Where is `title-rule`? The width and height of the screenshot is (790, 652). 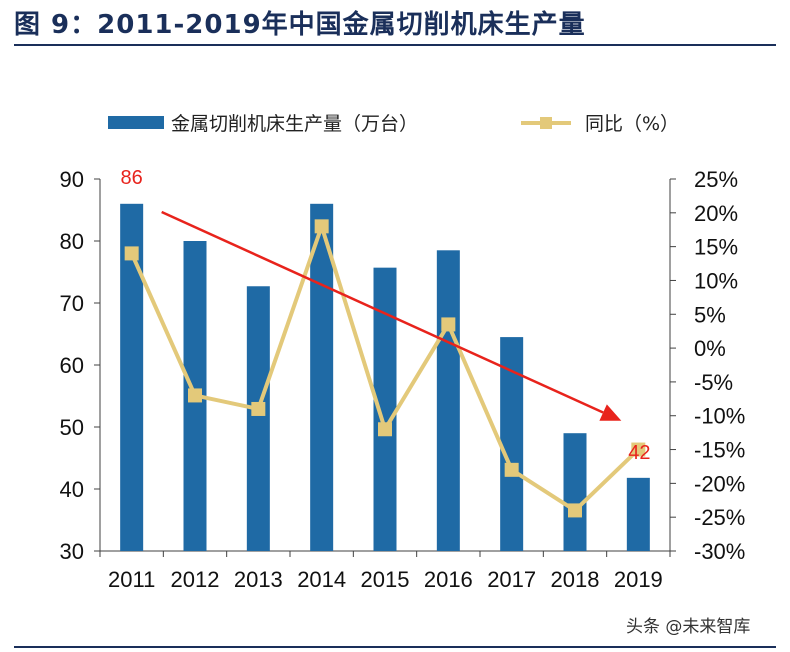 title-rule is located at coordinates (395, 45).